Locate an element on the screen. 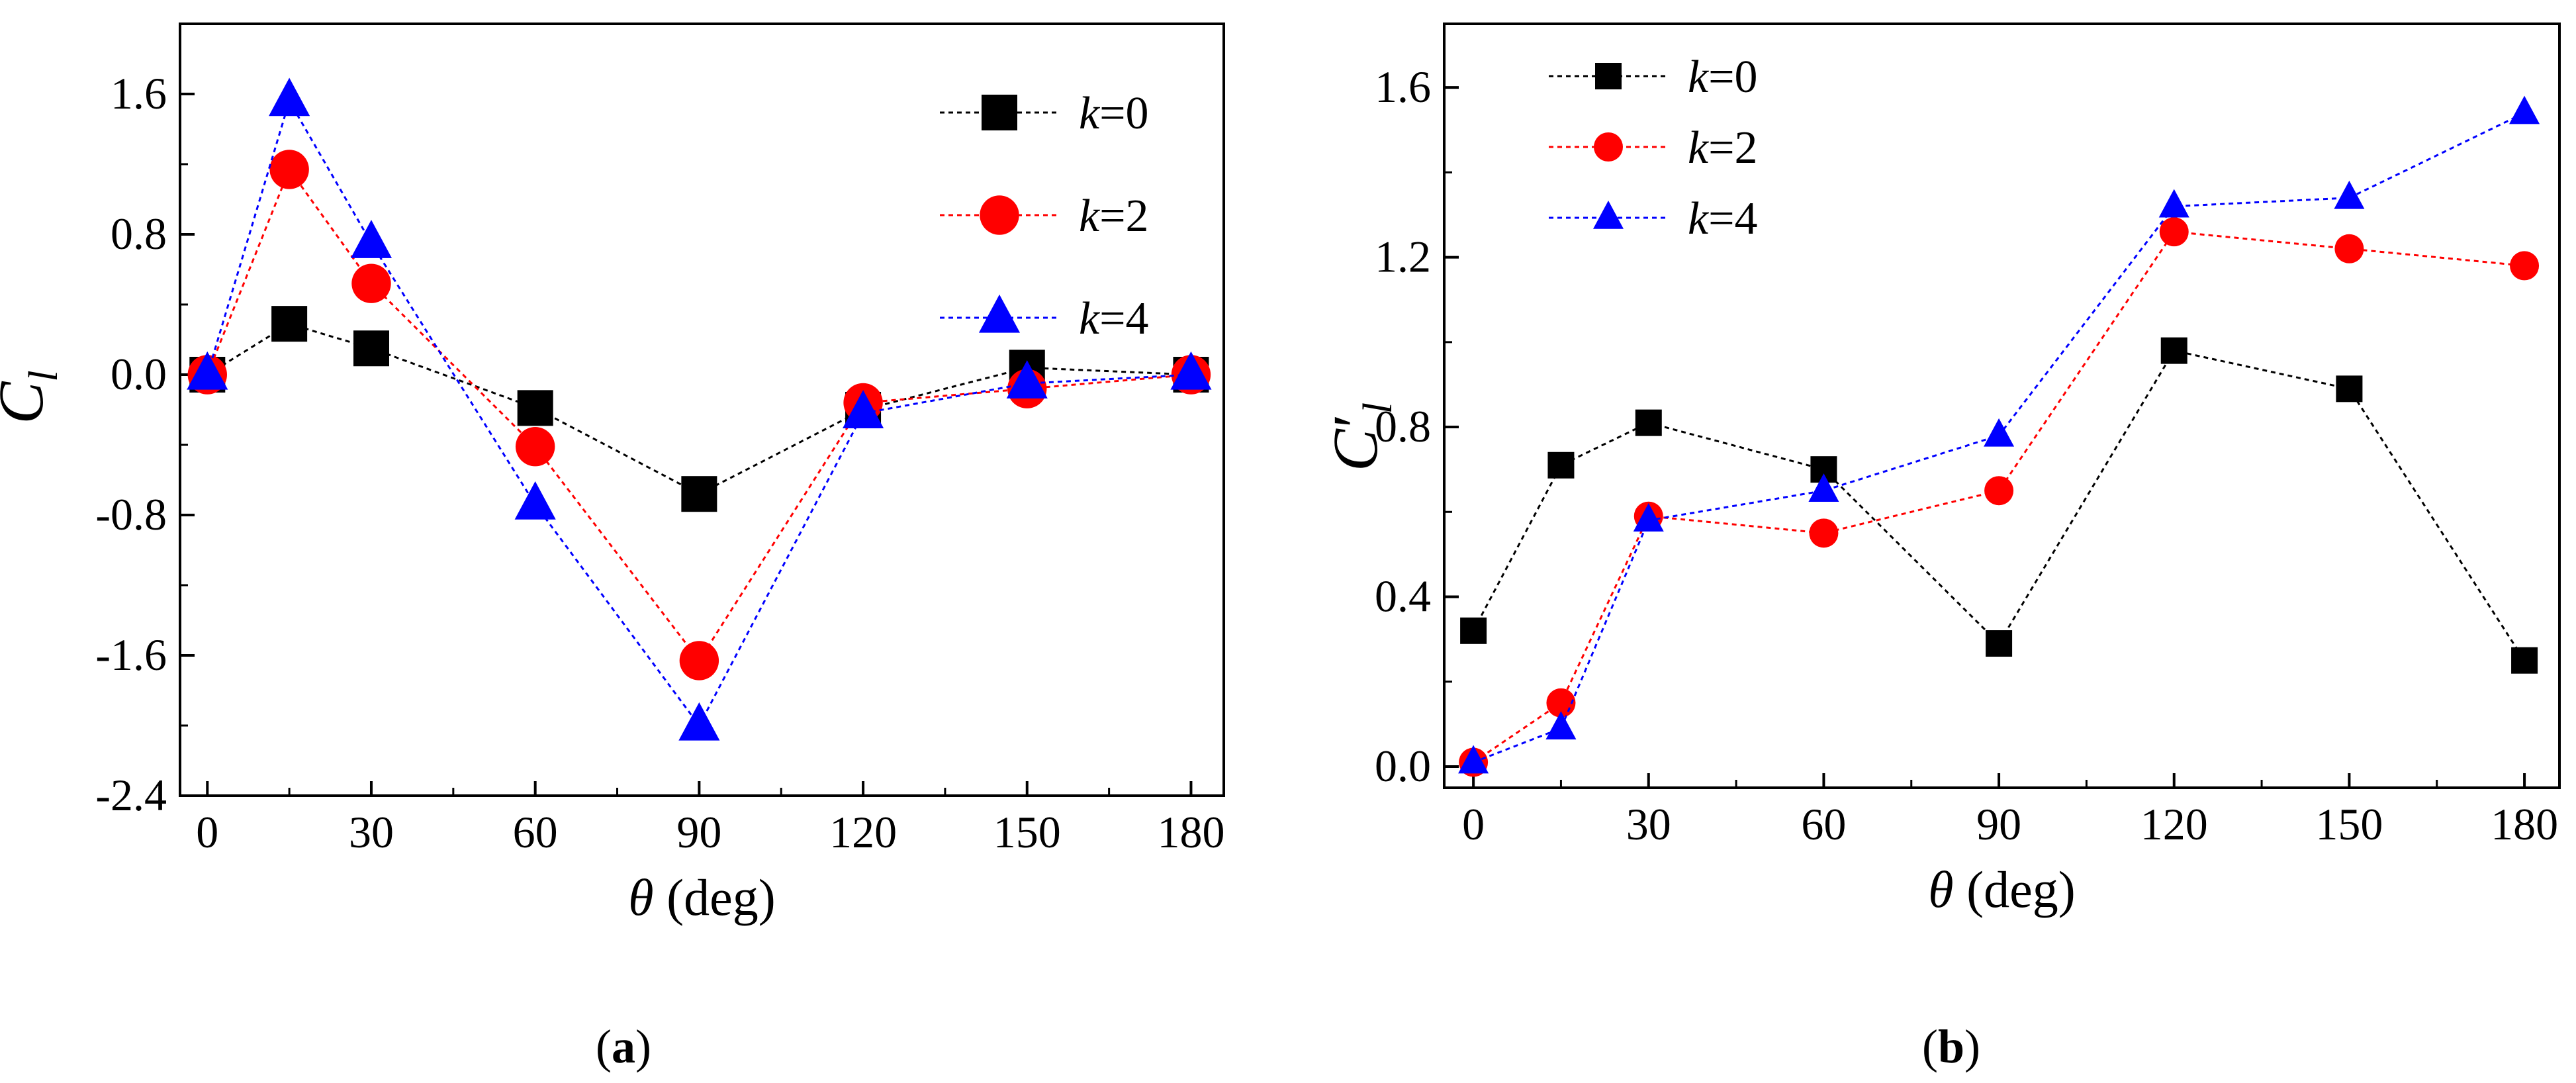  y-tick-label: -1.6 is located at coordinates (131, 655).